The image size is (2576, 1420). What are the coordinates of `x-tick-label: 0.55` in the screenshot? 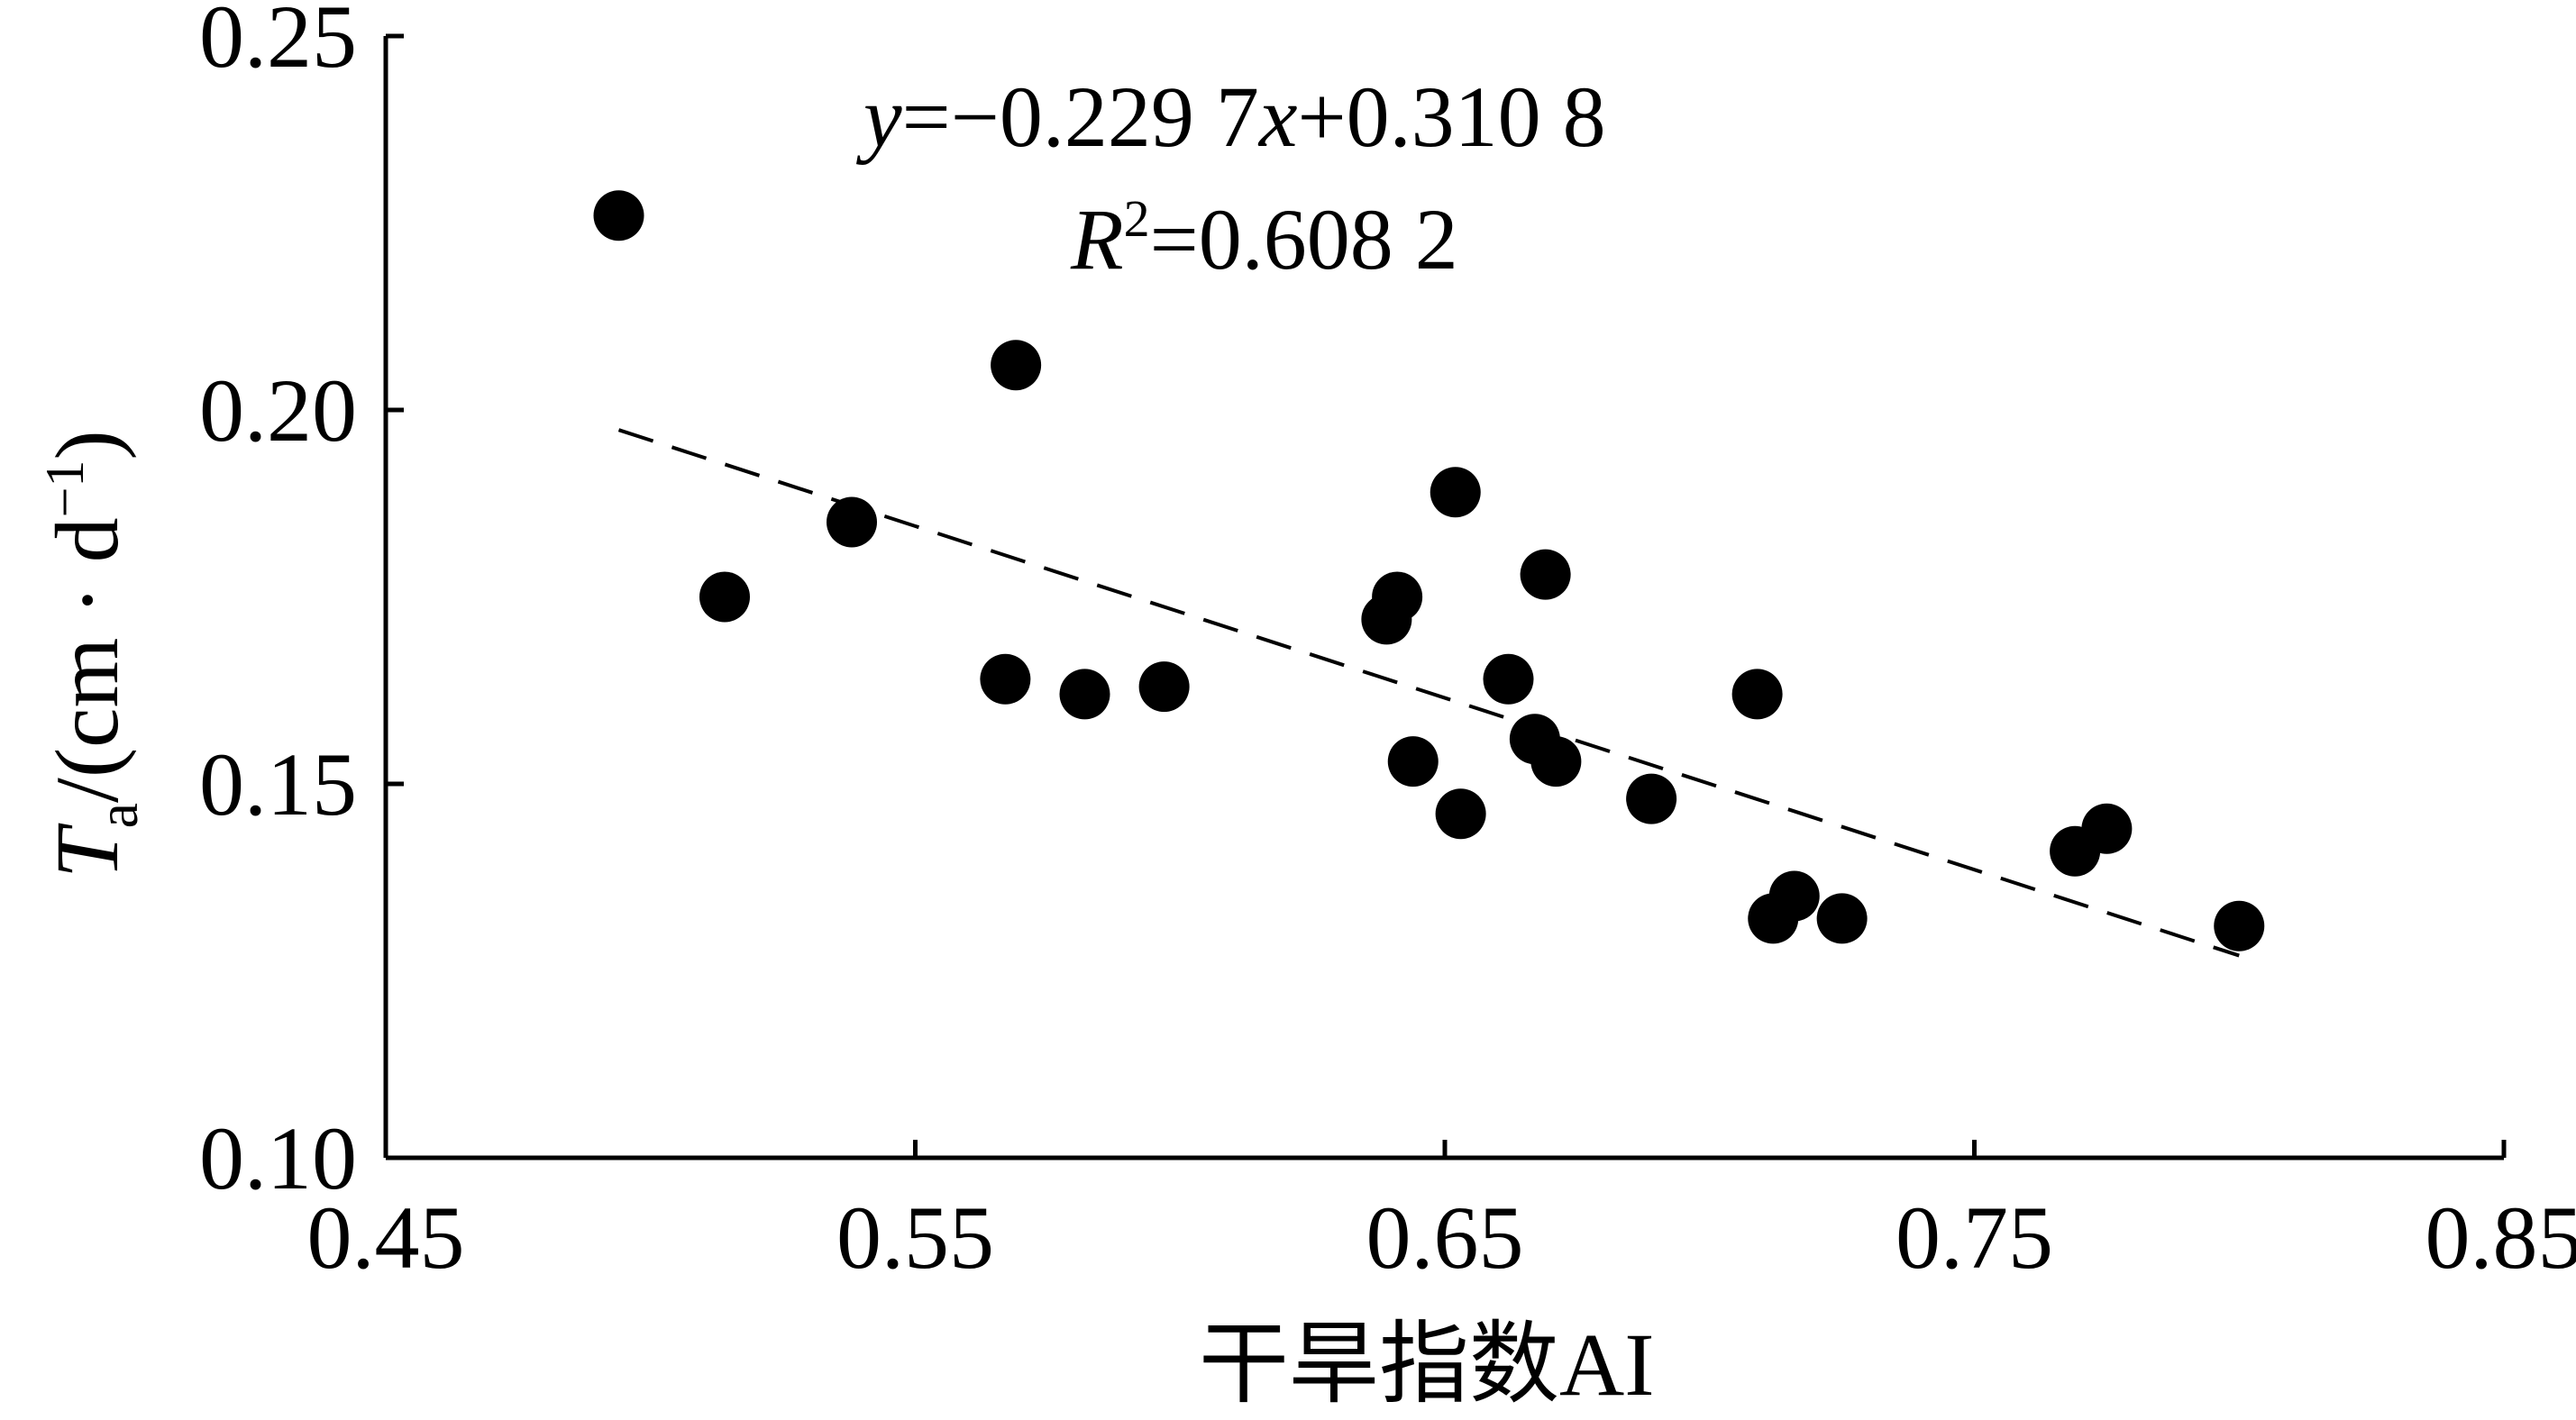 It's located at (915, 1238).